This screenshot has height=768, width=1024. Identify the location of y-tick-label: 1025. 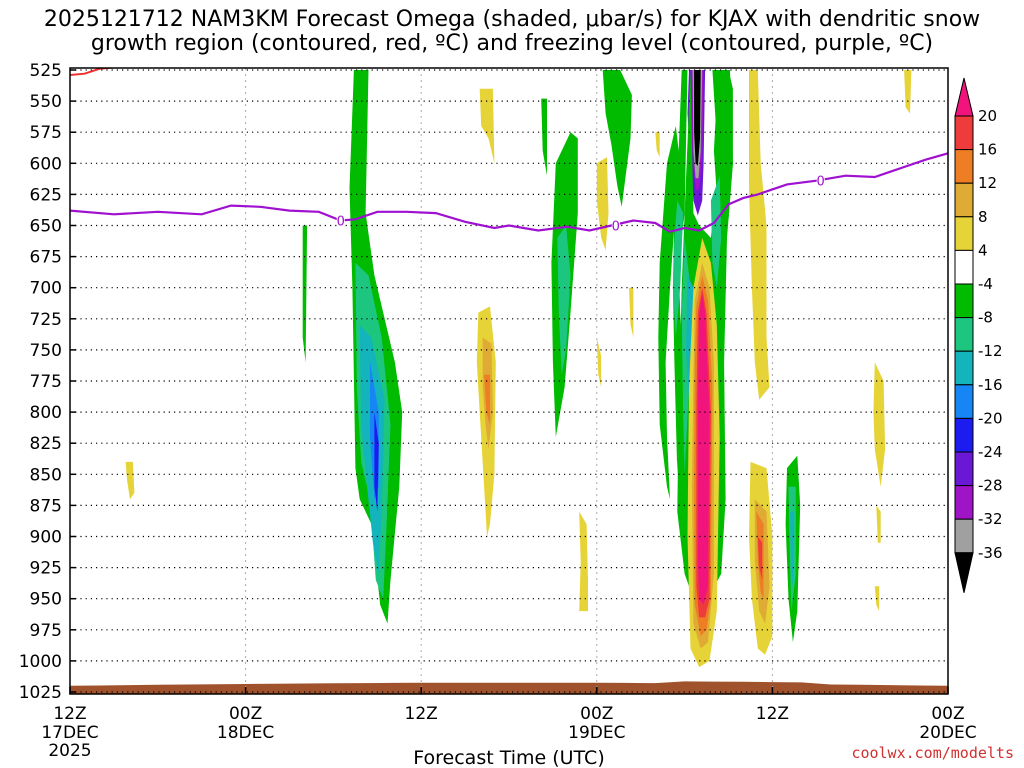
(40, 693).